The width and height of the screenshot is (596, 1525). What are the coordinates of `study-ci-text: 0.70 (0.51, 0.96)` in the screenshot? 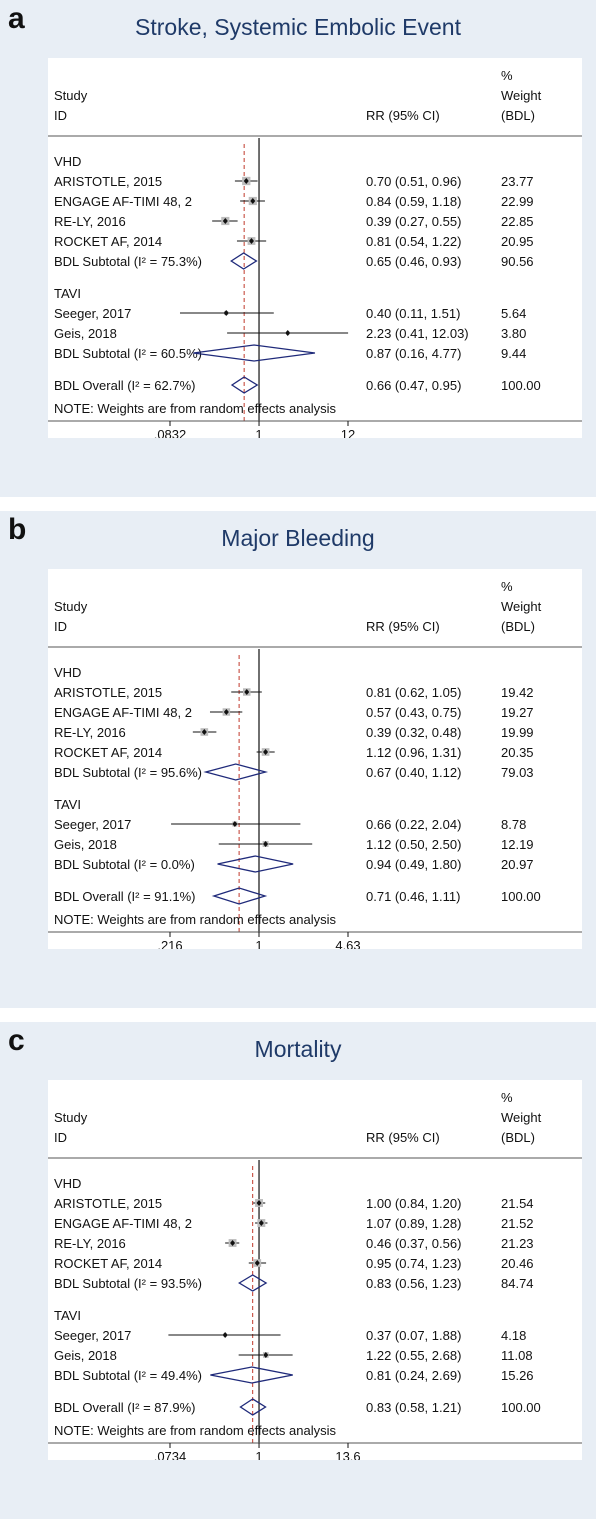 It's located at (413, 181).